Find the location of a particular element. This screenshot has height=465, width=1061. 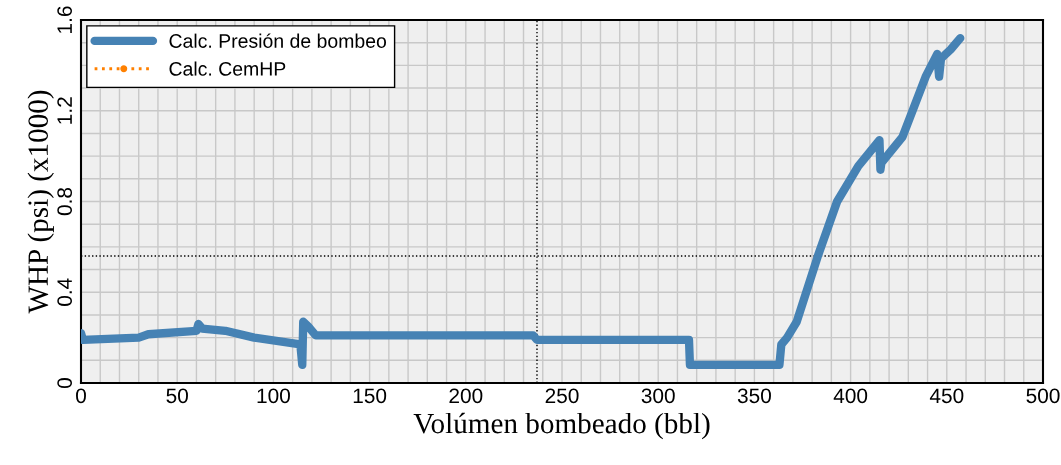

y-tick-label: 0.8 is located at coordinates (65, 201).